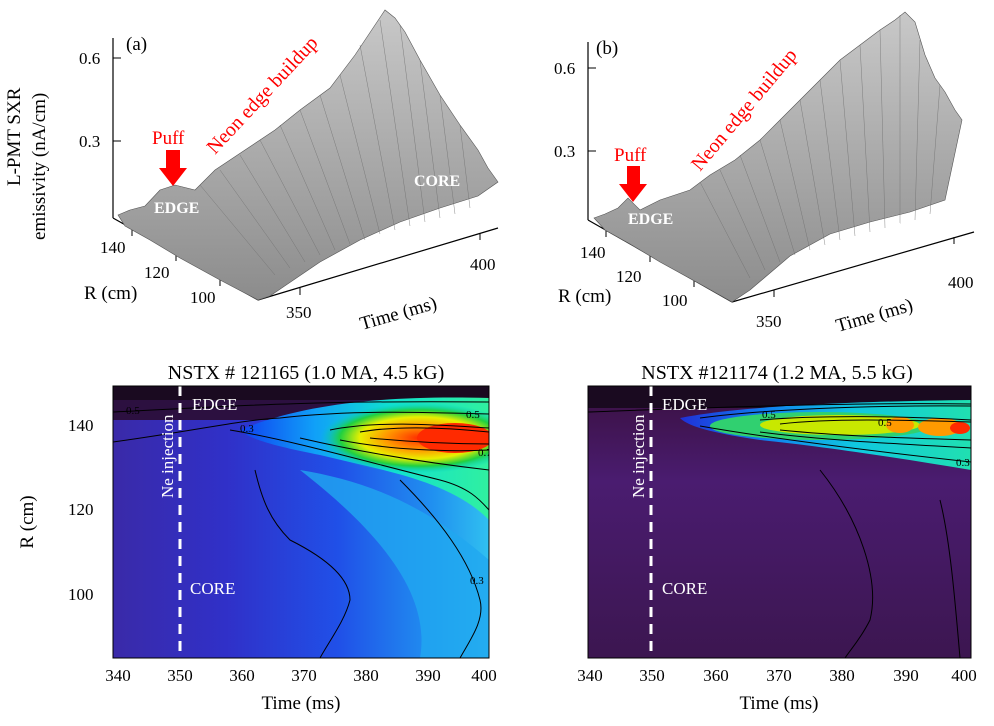 The image size is (994, 726). Describe the element at coordinates (913, 228) in the screenshot. I see `panel-b-core-label: CORE` at that location.